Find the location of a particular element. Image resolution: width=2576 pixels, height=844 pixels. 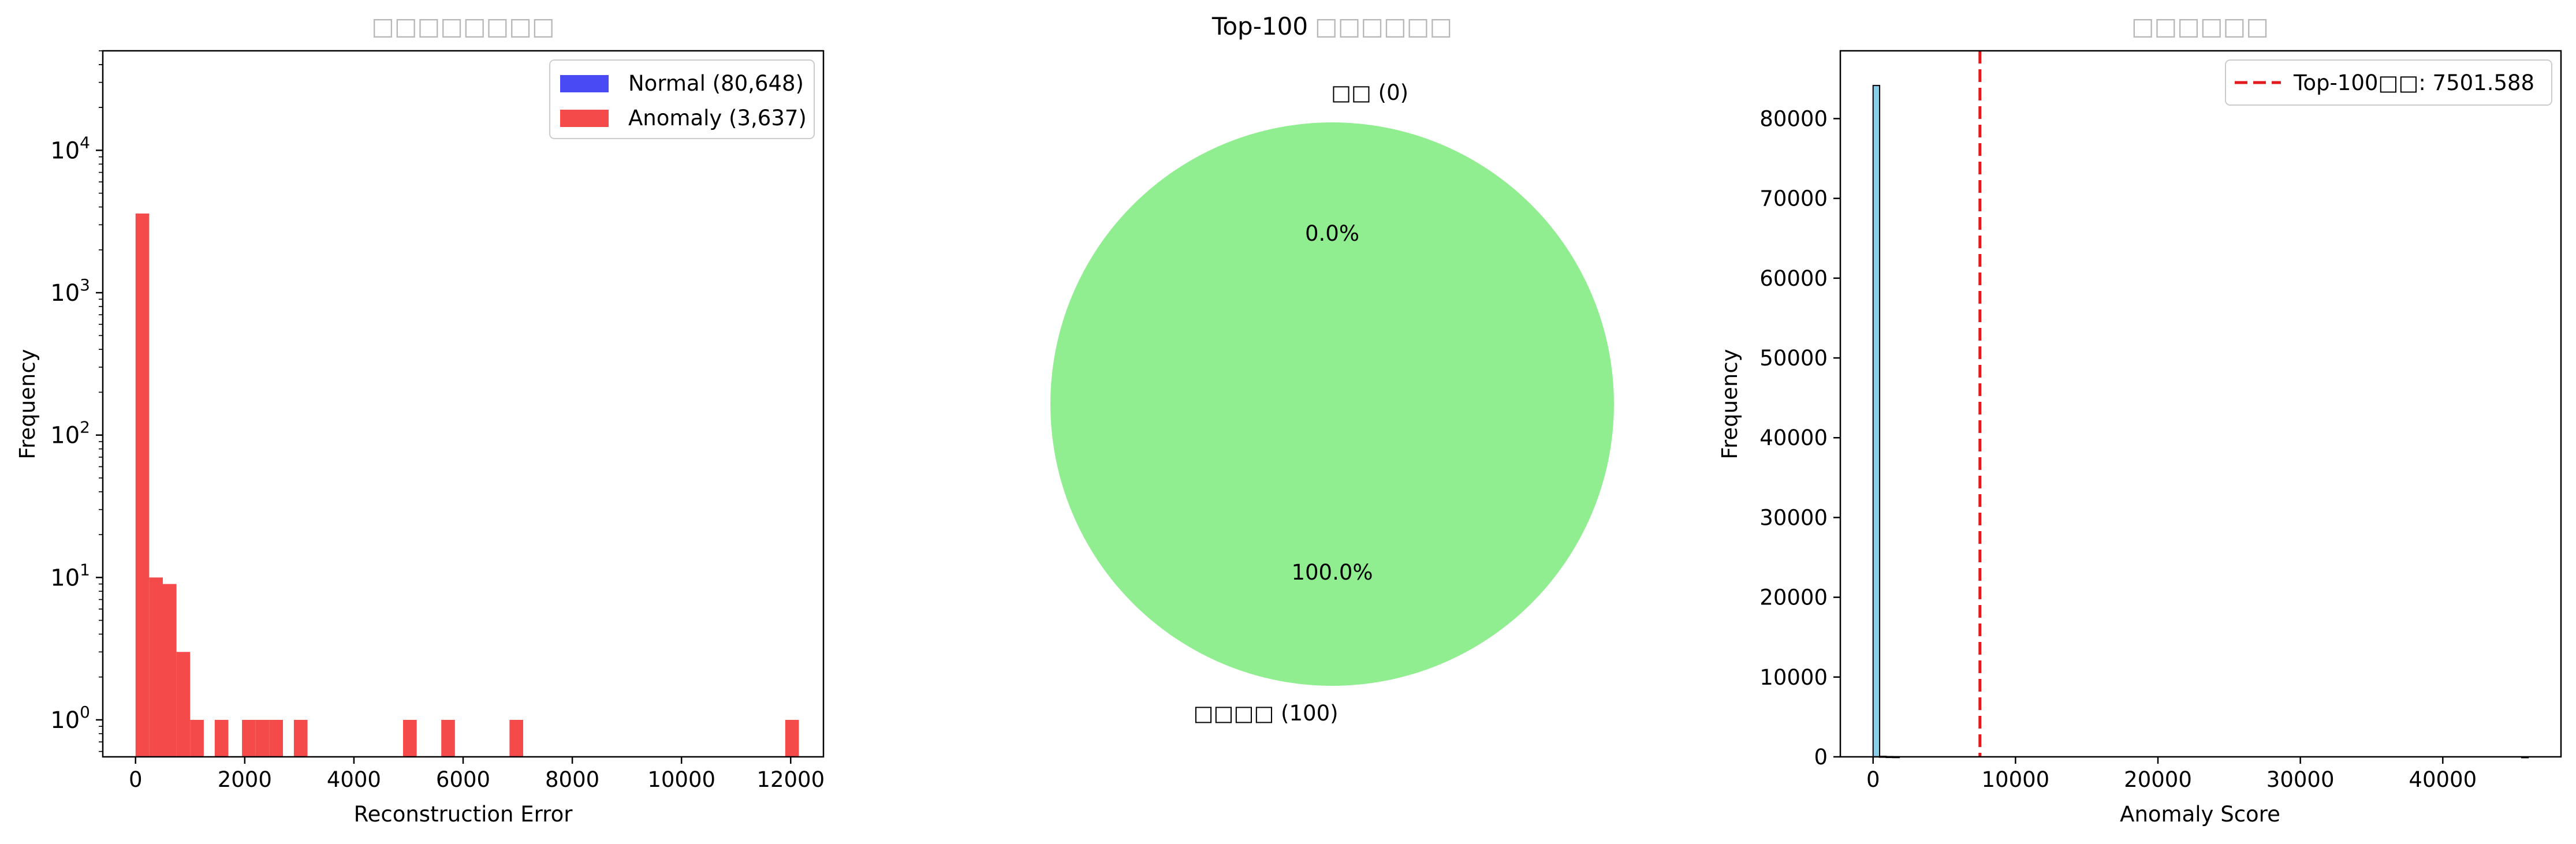

x-tick-label: 12000 is located at coordinates (790, 779).